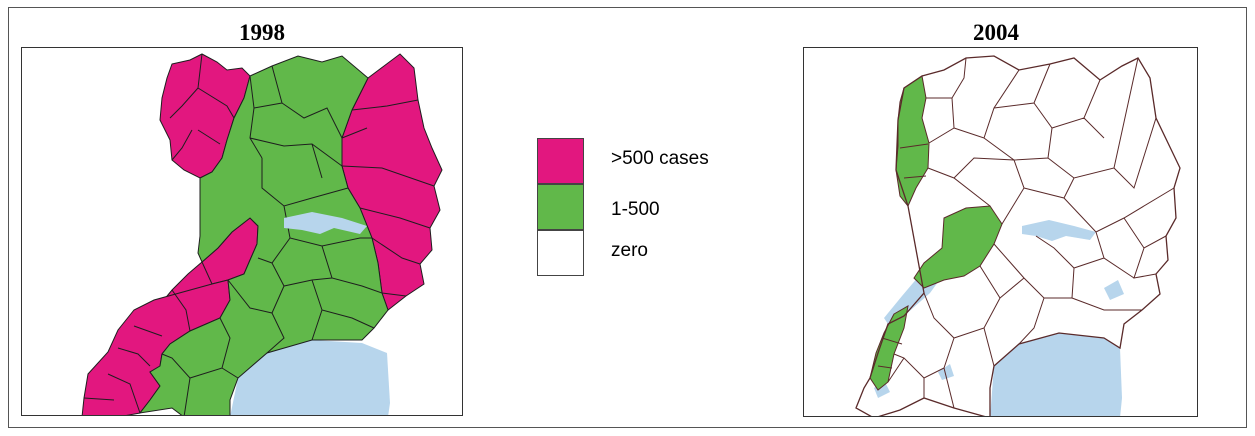  Describe the element at coordinates (996, 32) in the screenshot. I see `map-title-2004: 2004` at that location.